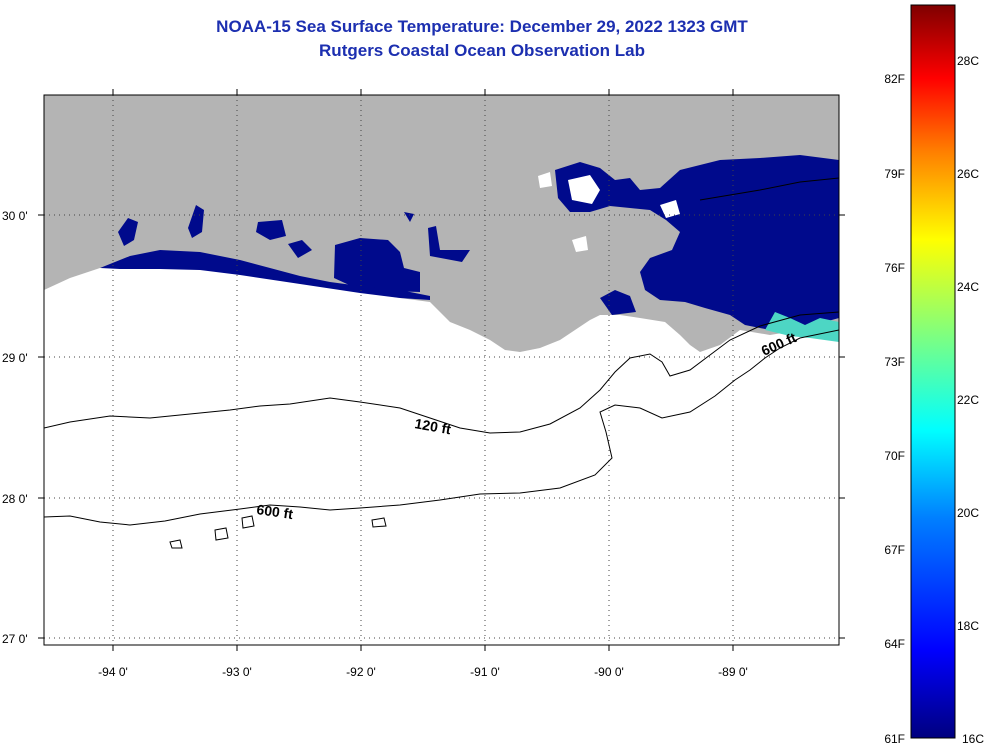 The width and height of the screenshot is (992, 754). Describe the element at coordinates (609, 672) in the screenshot. I see `lon-label-90: -90 0'` at that location.